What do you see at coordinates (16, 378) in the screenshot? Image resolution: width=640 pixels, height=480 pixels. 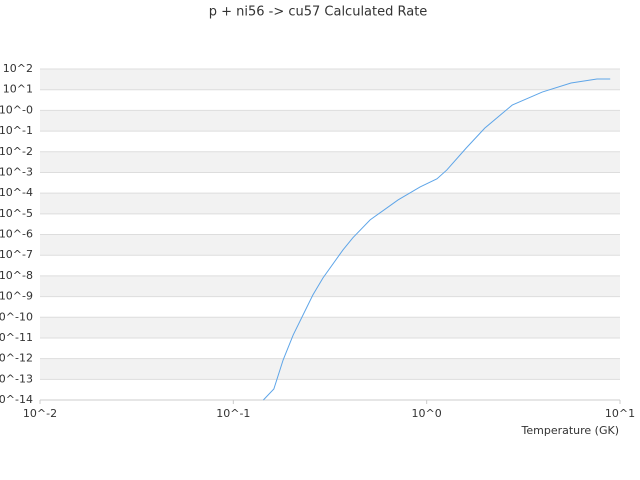 I see `y-tick-label: 10^-13` at bounding box center [16, 378].